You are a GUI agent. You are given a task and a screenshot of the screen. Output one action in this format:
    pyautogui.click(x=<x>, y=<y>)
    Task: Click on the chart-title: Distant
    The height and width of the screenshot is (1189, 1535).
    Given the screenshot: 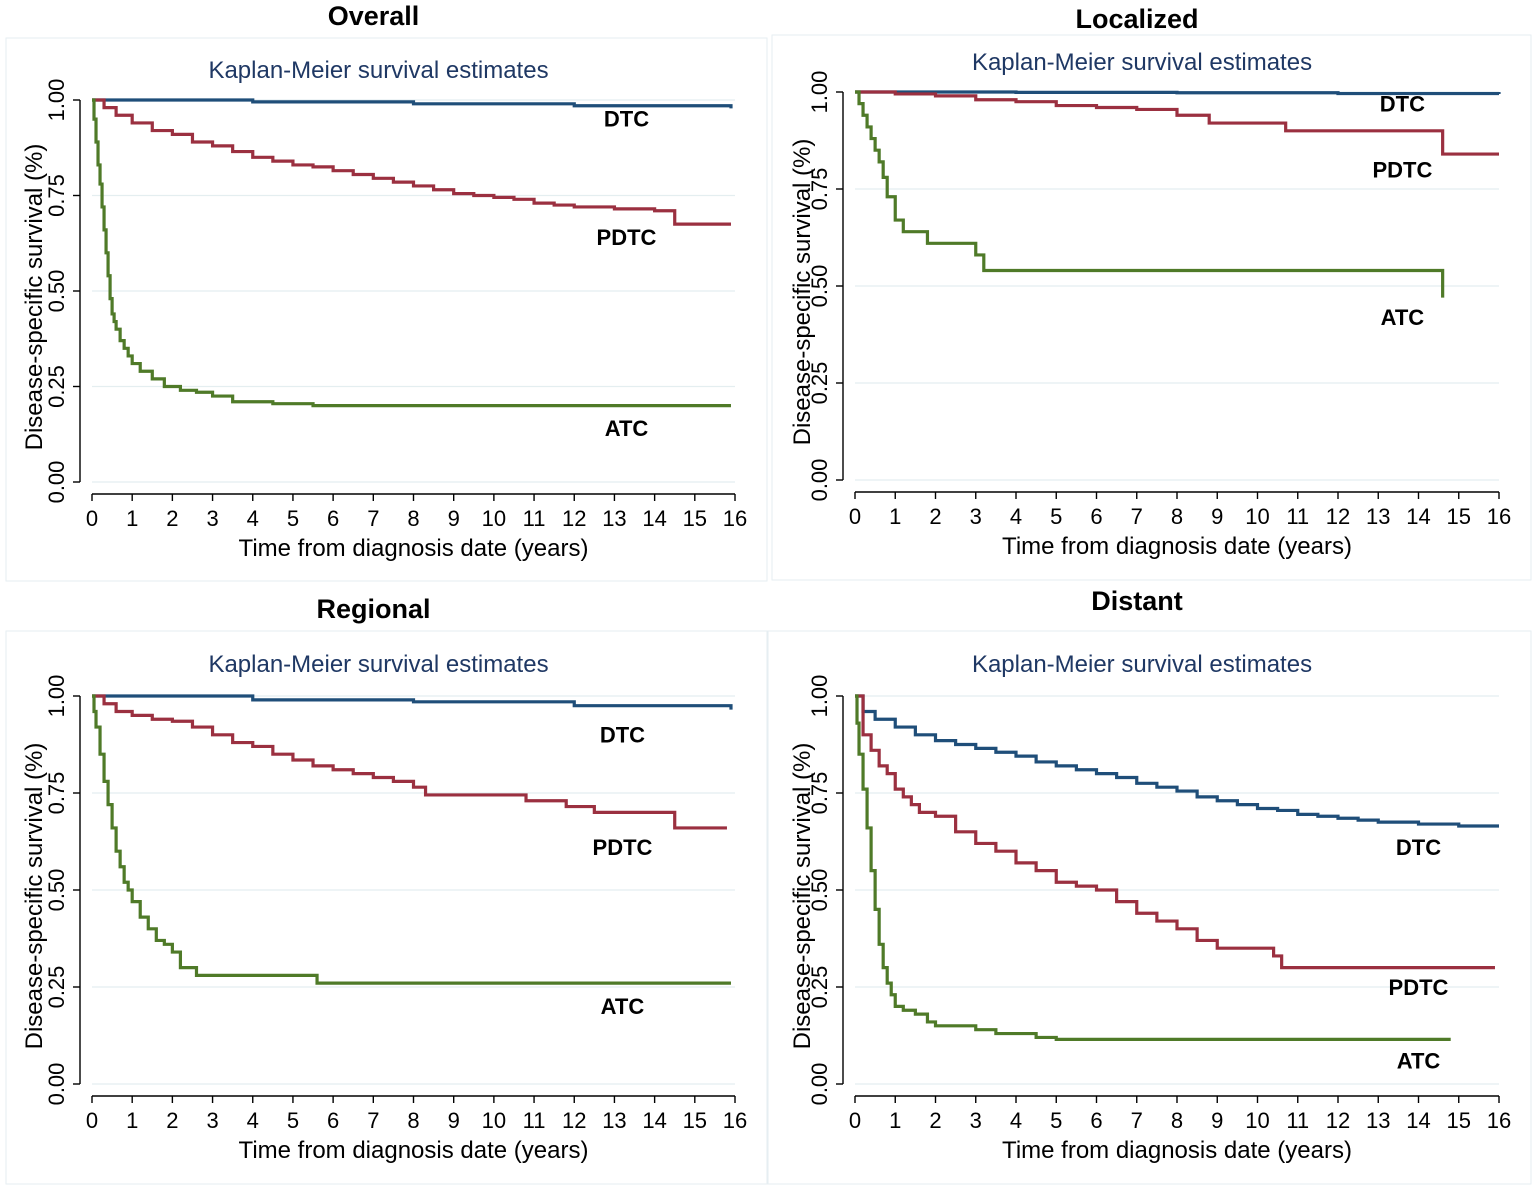 What is the action you would take?
    pyautogui.click(x=1137, y=601)
    